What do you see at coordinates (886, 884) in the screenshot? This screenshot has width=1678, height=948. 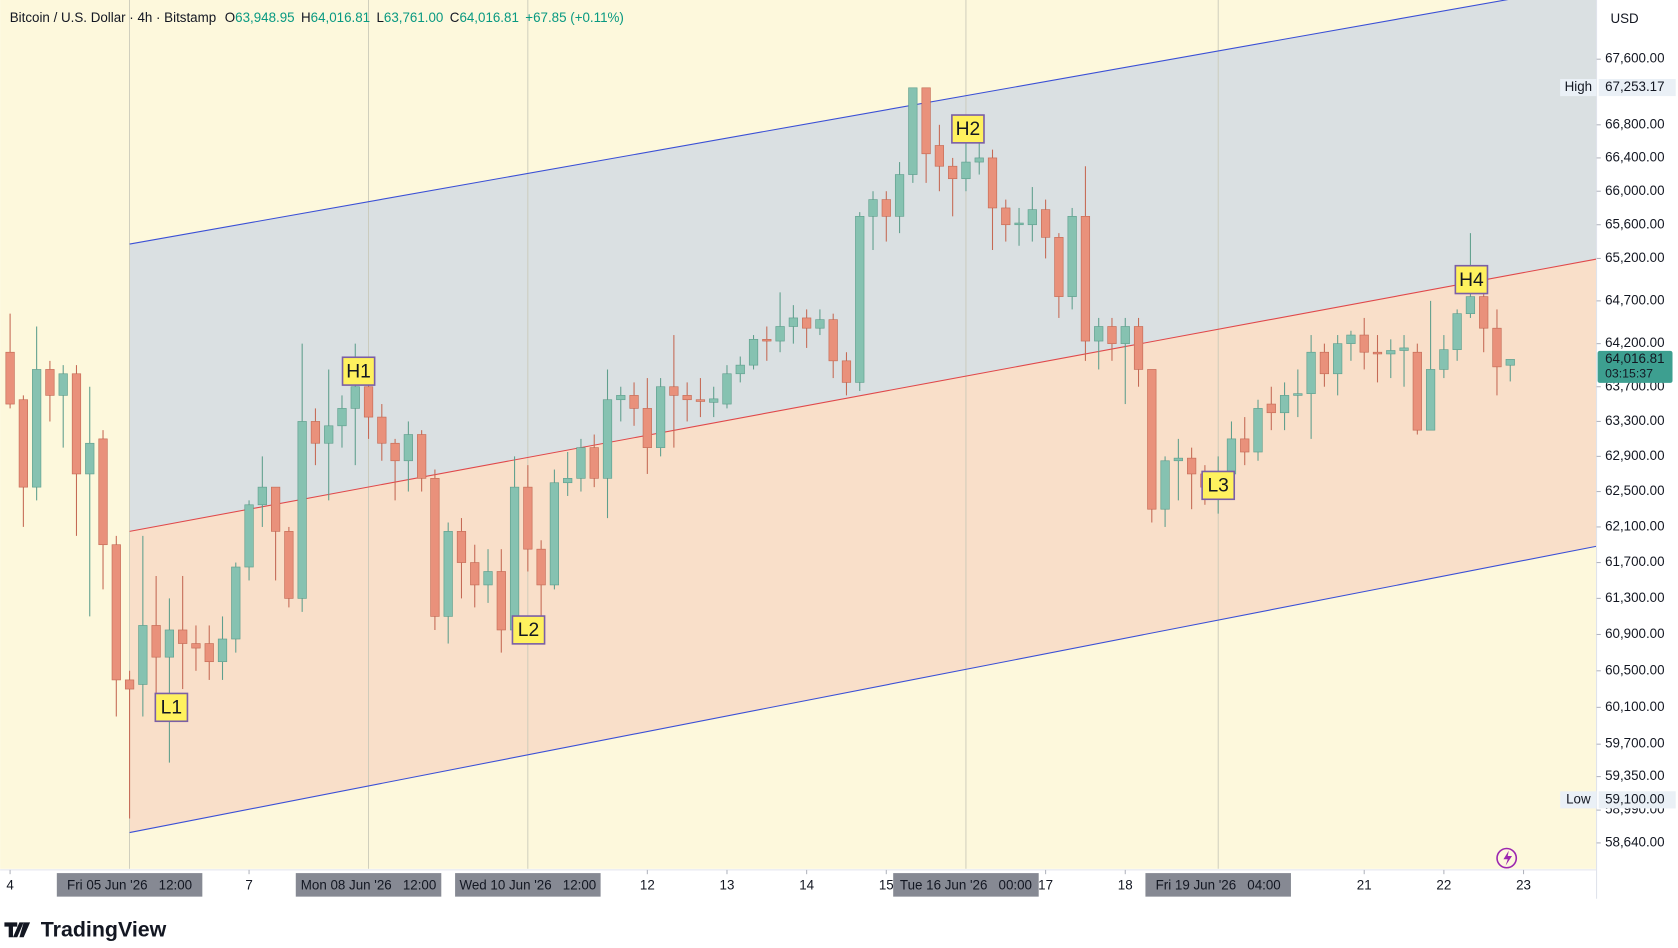 I see `x-tick-label: 15` at bounding box center [886, 884].